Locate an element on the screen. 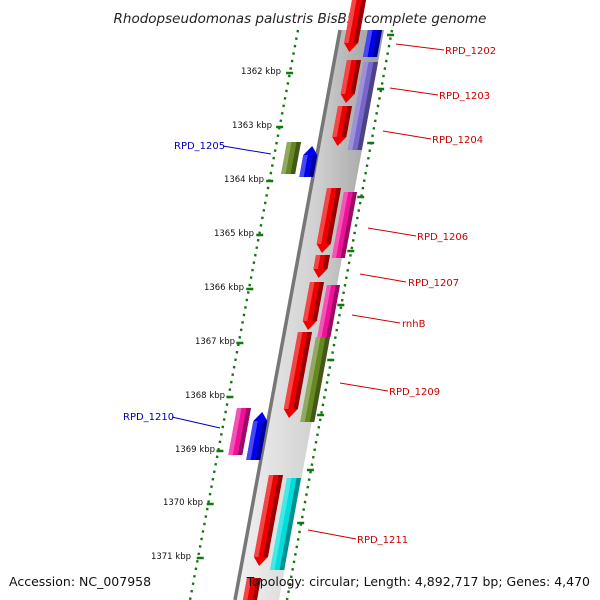 This screenshot has width=600, height=600. kbp-label-1364: 1364 kbp is located at coordinates (244, 180).